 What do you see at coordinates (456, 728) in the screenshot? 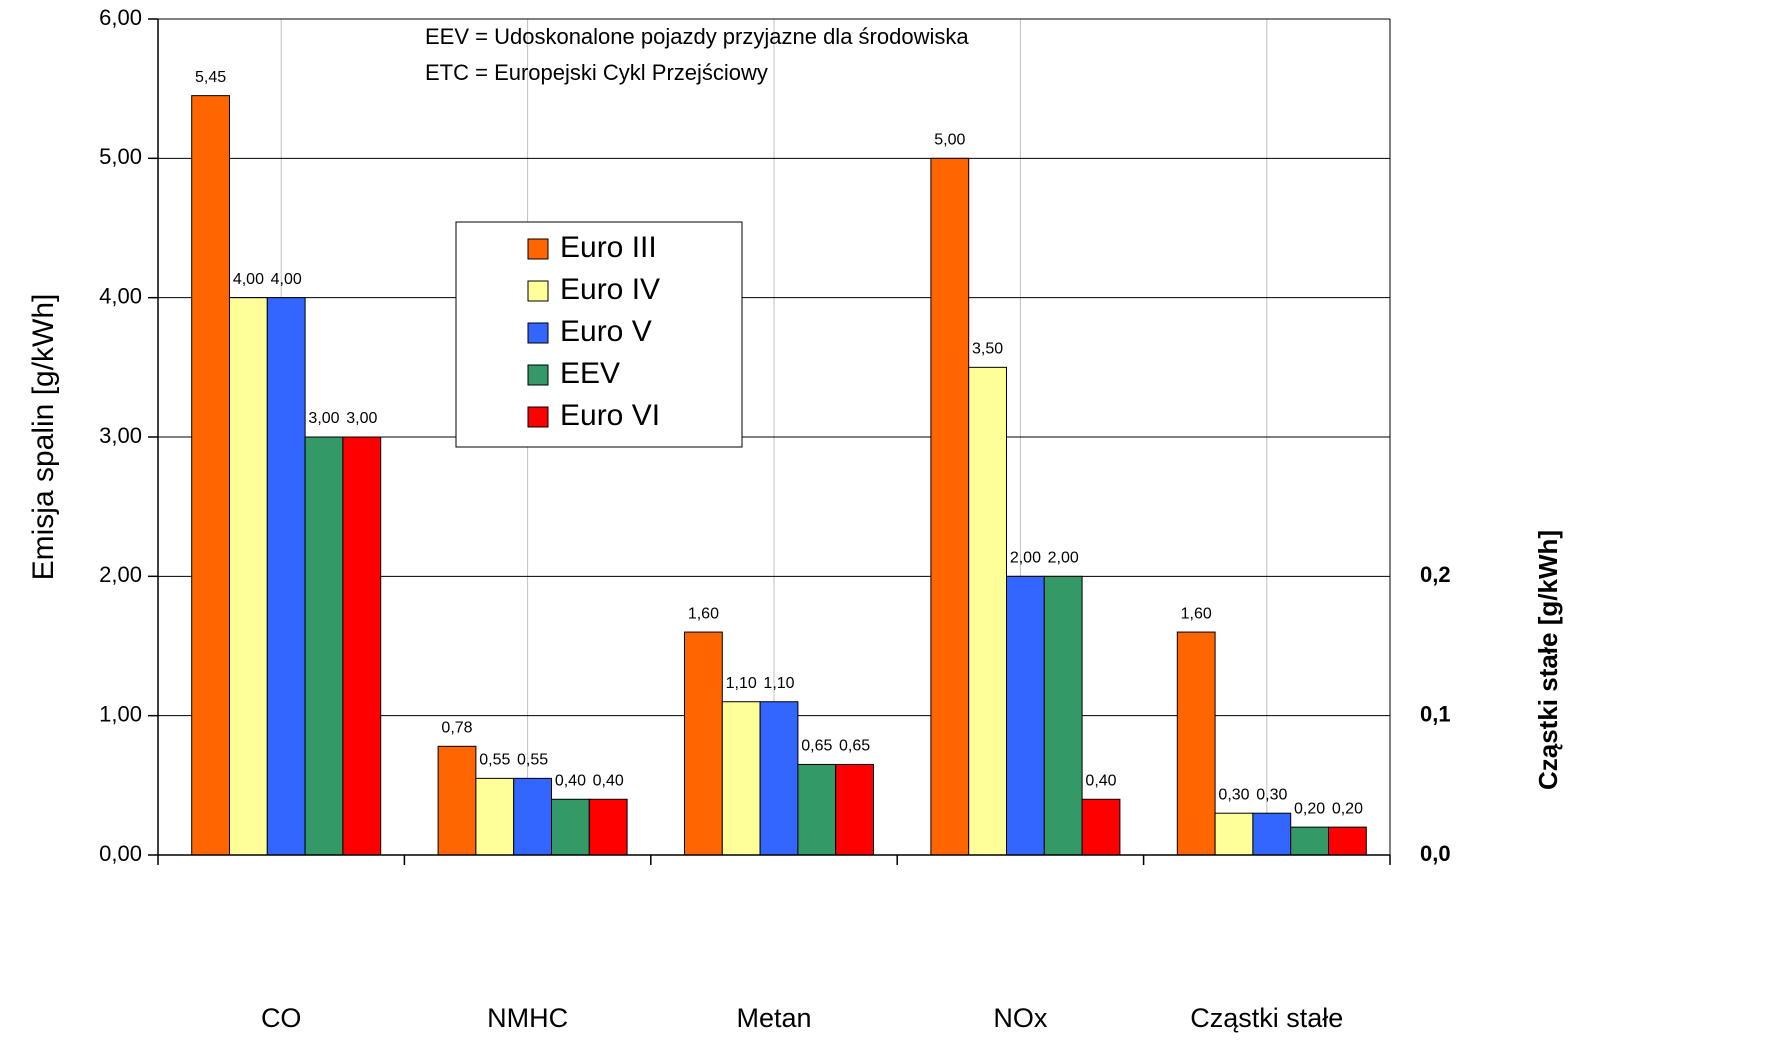
I see `value-label: 0,78` at bounding box center [456, 728].